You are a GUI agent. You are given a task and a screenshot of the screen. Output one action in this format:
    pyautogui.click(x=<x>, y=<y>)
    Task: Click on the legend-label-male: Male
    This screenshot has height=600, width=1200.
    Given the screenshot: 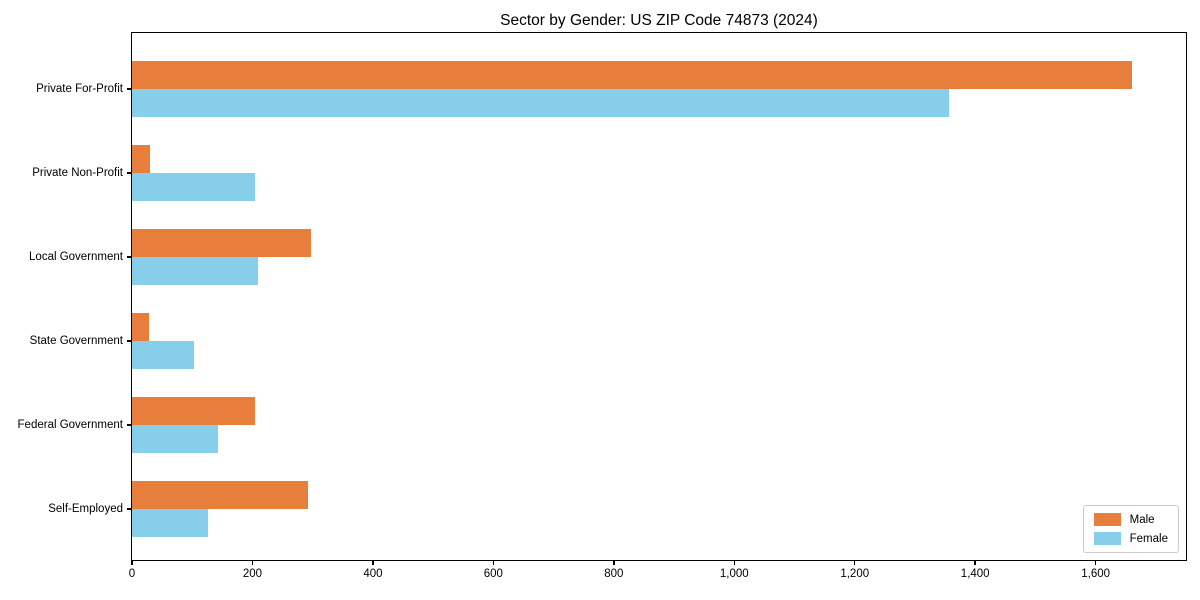 What is the action you would take?
    pyautogui.click(x=1142, y=519)
    